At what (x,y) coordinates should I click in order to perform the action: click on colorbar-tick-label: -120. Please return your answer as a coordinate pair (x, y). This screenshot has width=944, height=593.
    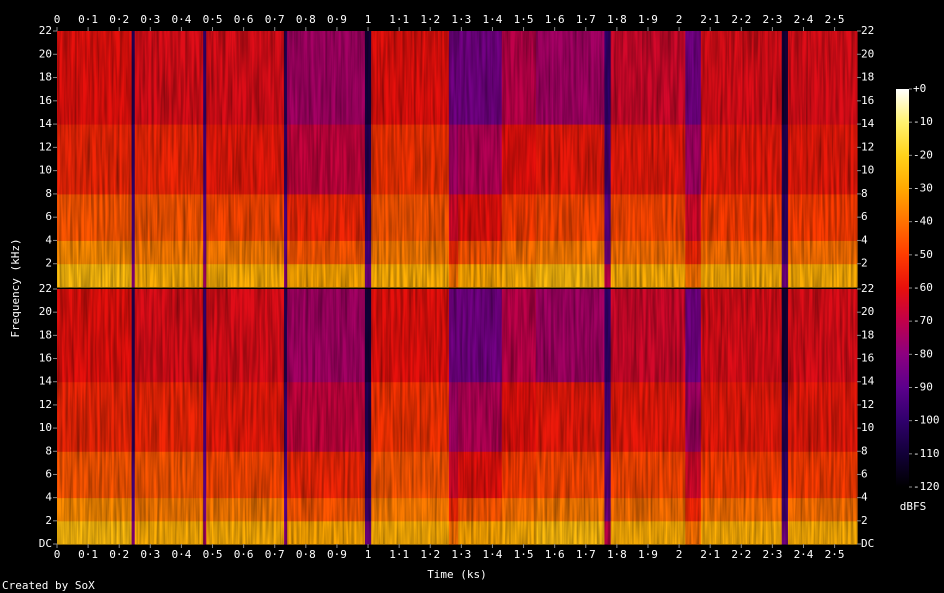
    Looking at the image, I should click on (926, 486).